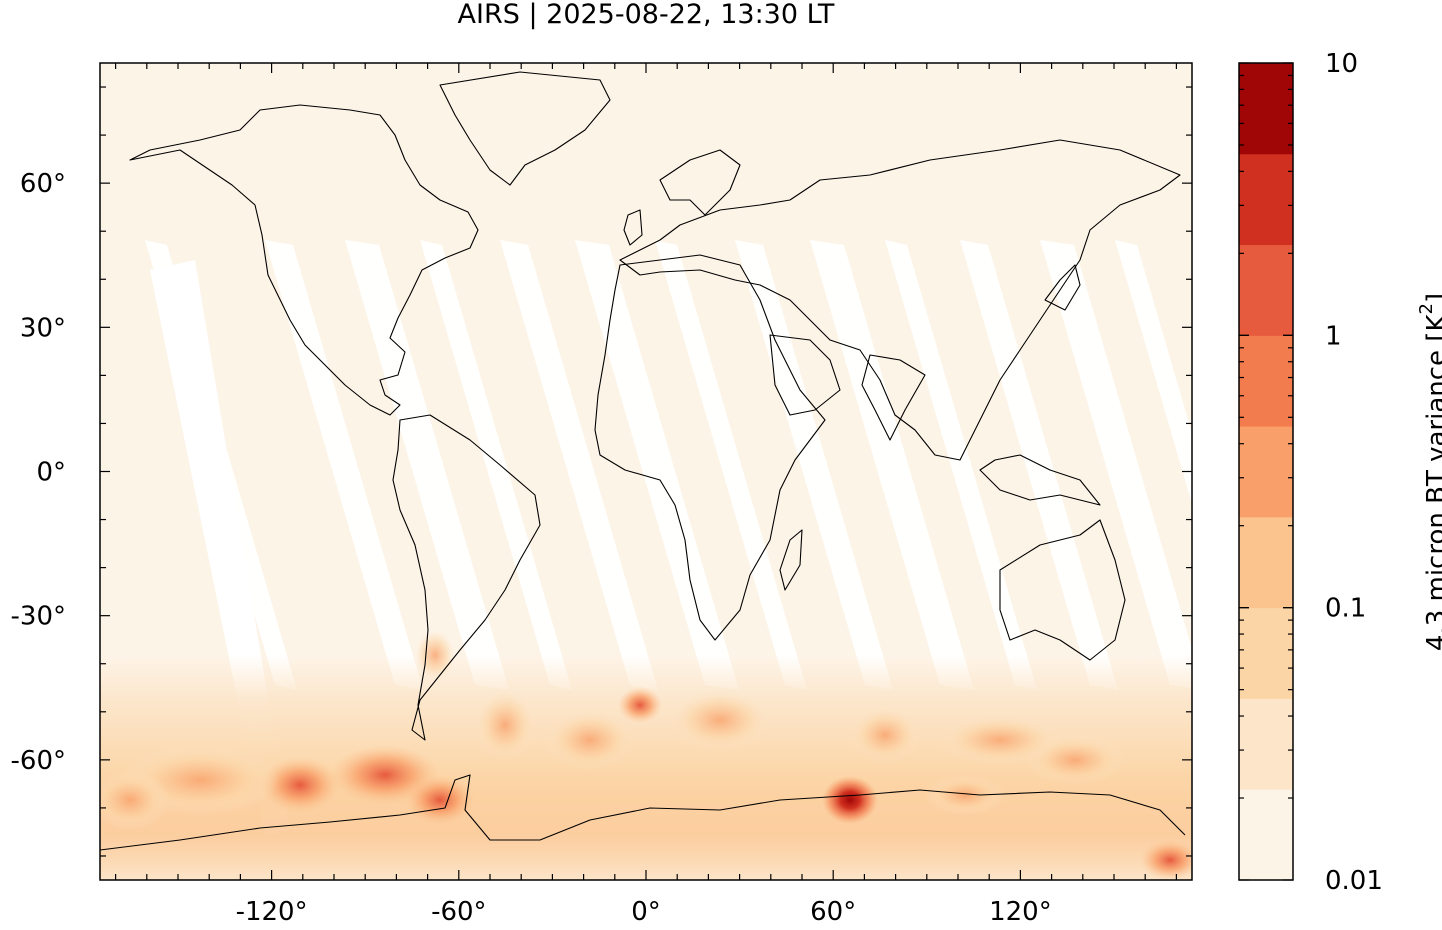  I want to click on colorbar-tick-labels: 10 1 0.1 0.01, so click(1354, 472).